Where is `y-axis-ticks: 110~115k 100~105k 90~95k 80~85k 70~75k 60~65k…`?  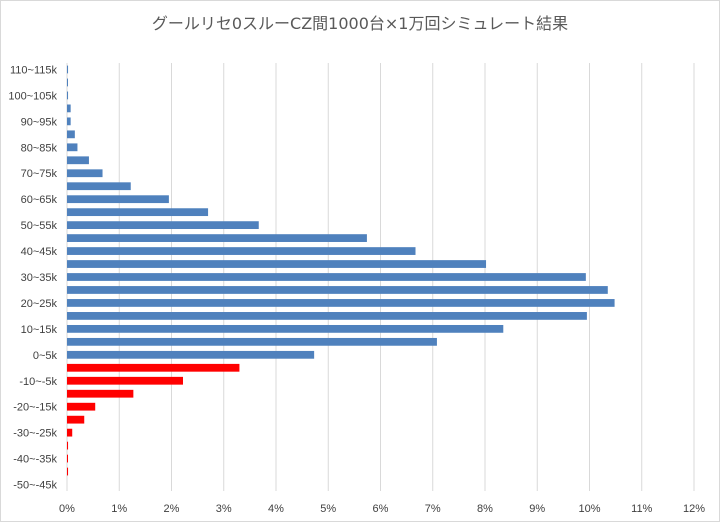
y-axis-ticks: 110~115k 100~105k 90~95k 80~85k 70~75k 60~65k… is located at coordinates (32, 277).